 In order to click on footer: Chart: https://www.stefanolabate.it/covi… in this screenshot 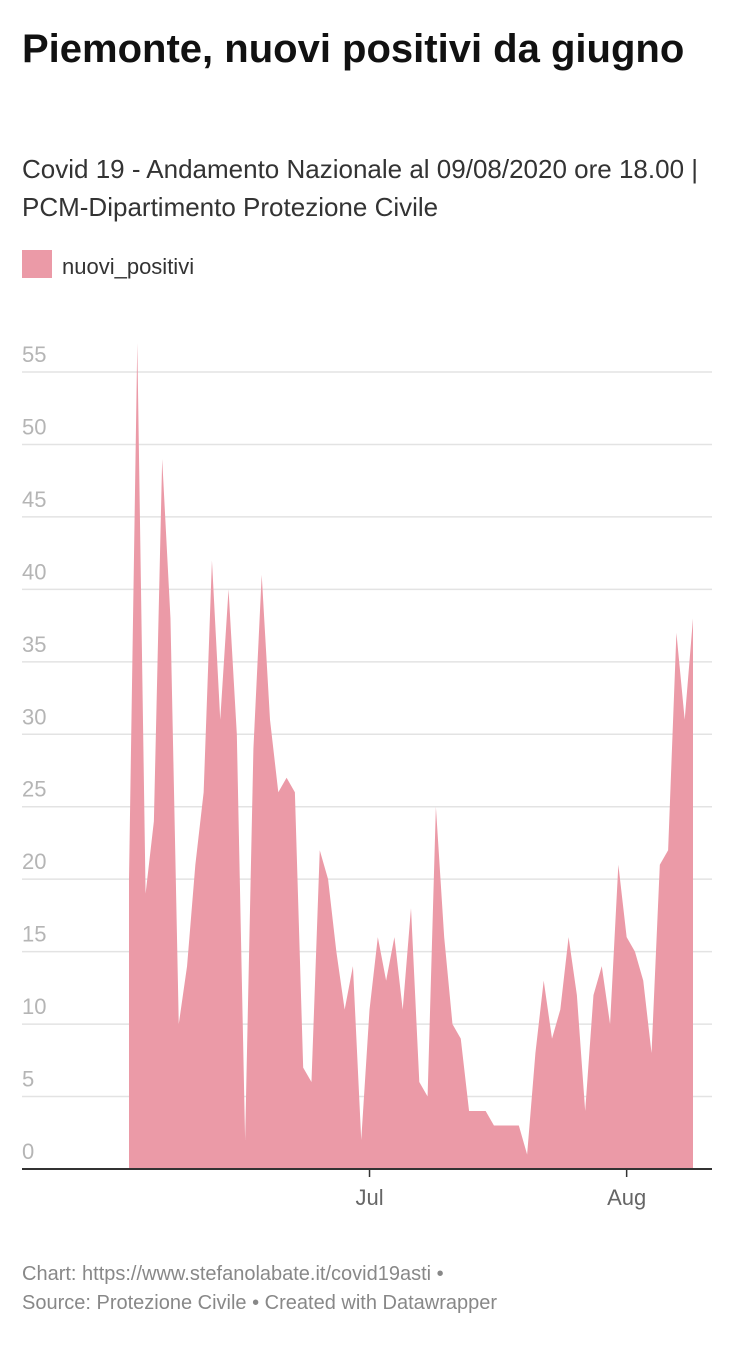, I will do `click(259, 1289)`.